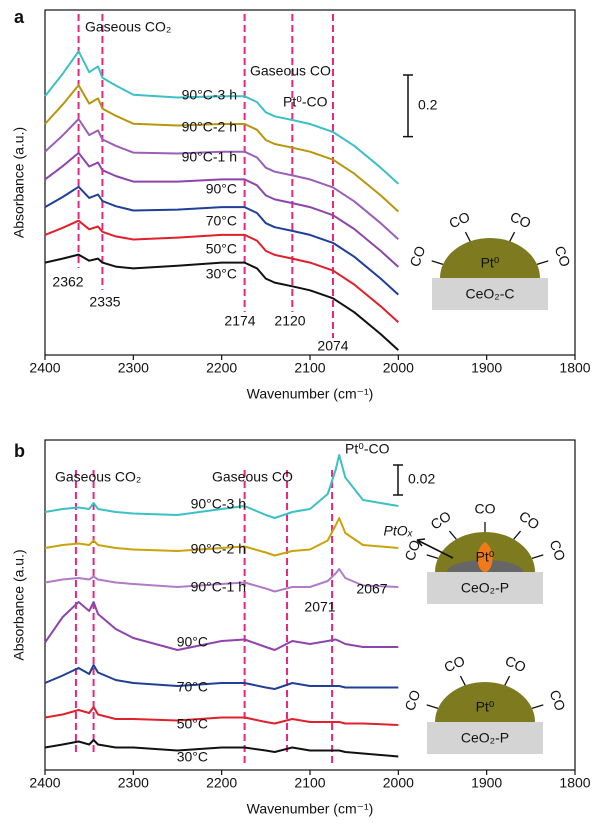 Image resolution: width=600 pixels, height=838 pixels. What do you see at coordinates (428, 105) in the screenshot?
I see `scale-bar-label: 0.2` at bounding box center [428, 105].